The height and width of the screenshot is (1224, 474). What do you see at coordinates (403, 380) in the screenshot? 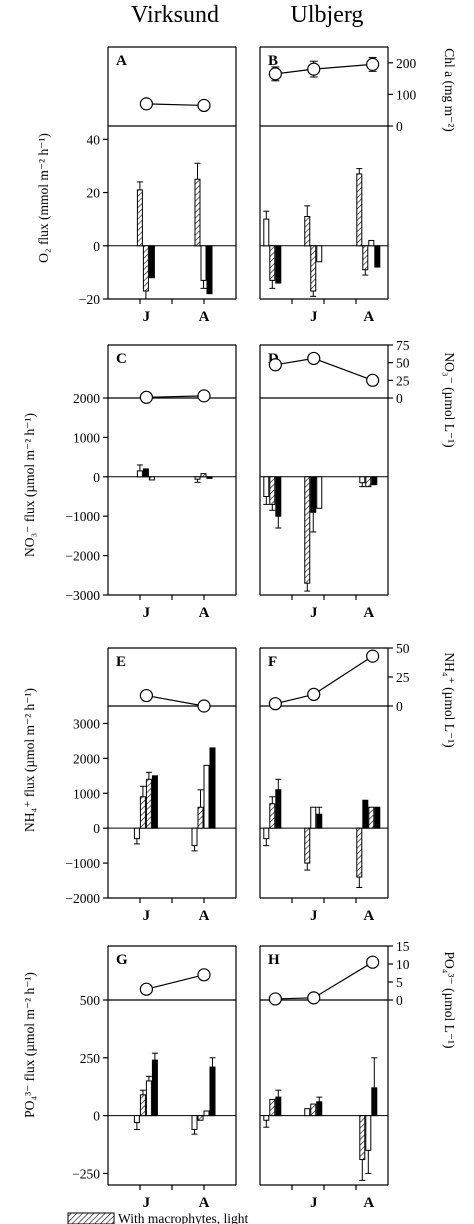
I see `conc-axis-tick-label-no3-d: 25` at bounding box center [403, 380].